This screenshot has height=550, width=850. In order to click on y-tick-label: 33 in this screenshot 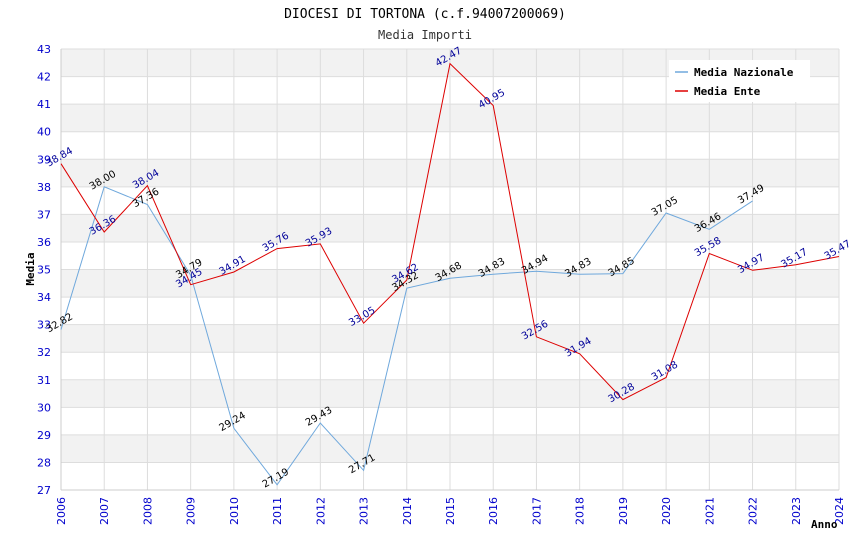, I will do `click(44, 325)`.